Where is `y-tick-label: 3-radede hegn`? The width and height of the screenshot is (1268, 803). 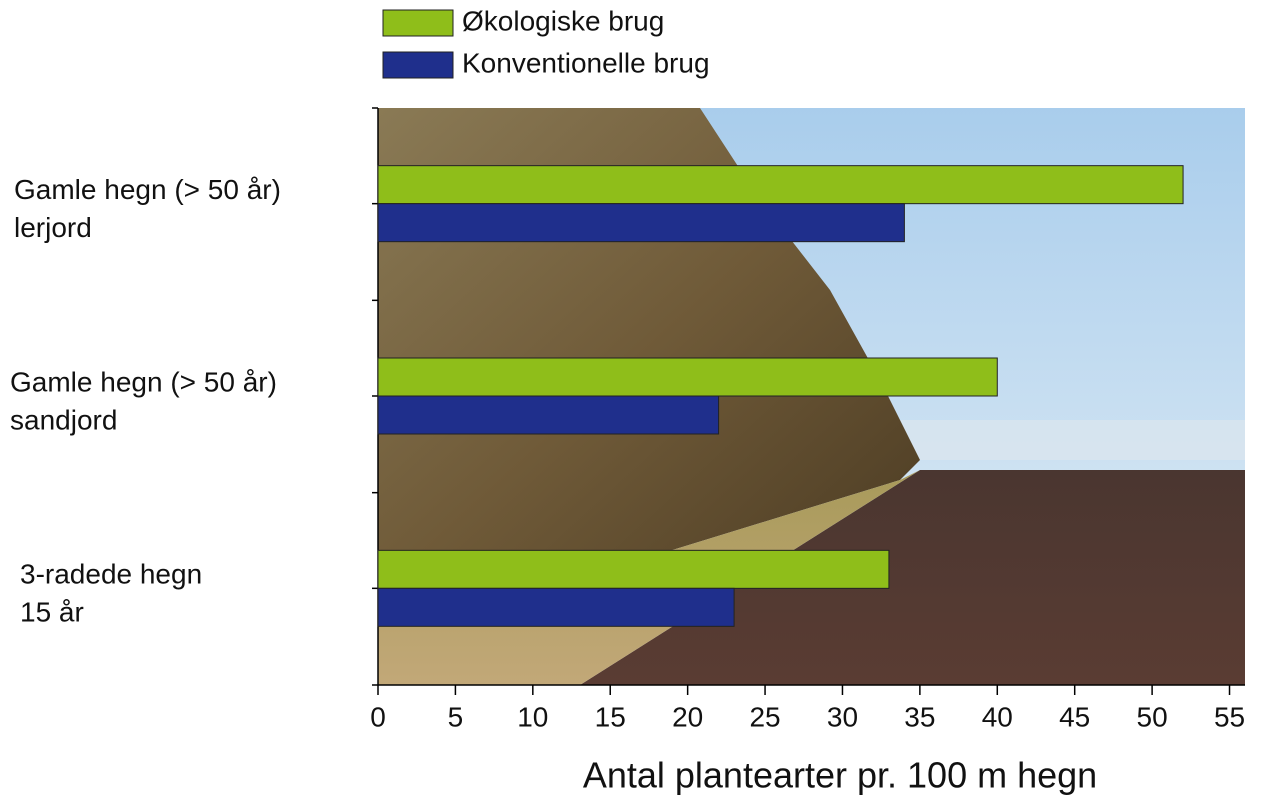
y-tick-label: 3-radede hegn is located at coordinates (111, 574).